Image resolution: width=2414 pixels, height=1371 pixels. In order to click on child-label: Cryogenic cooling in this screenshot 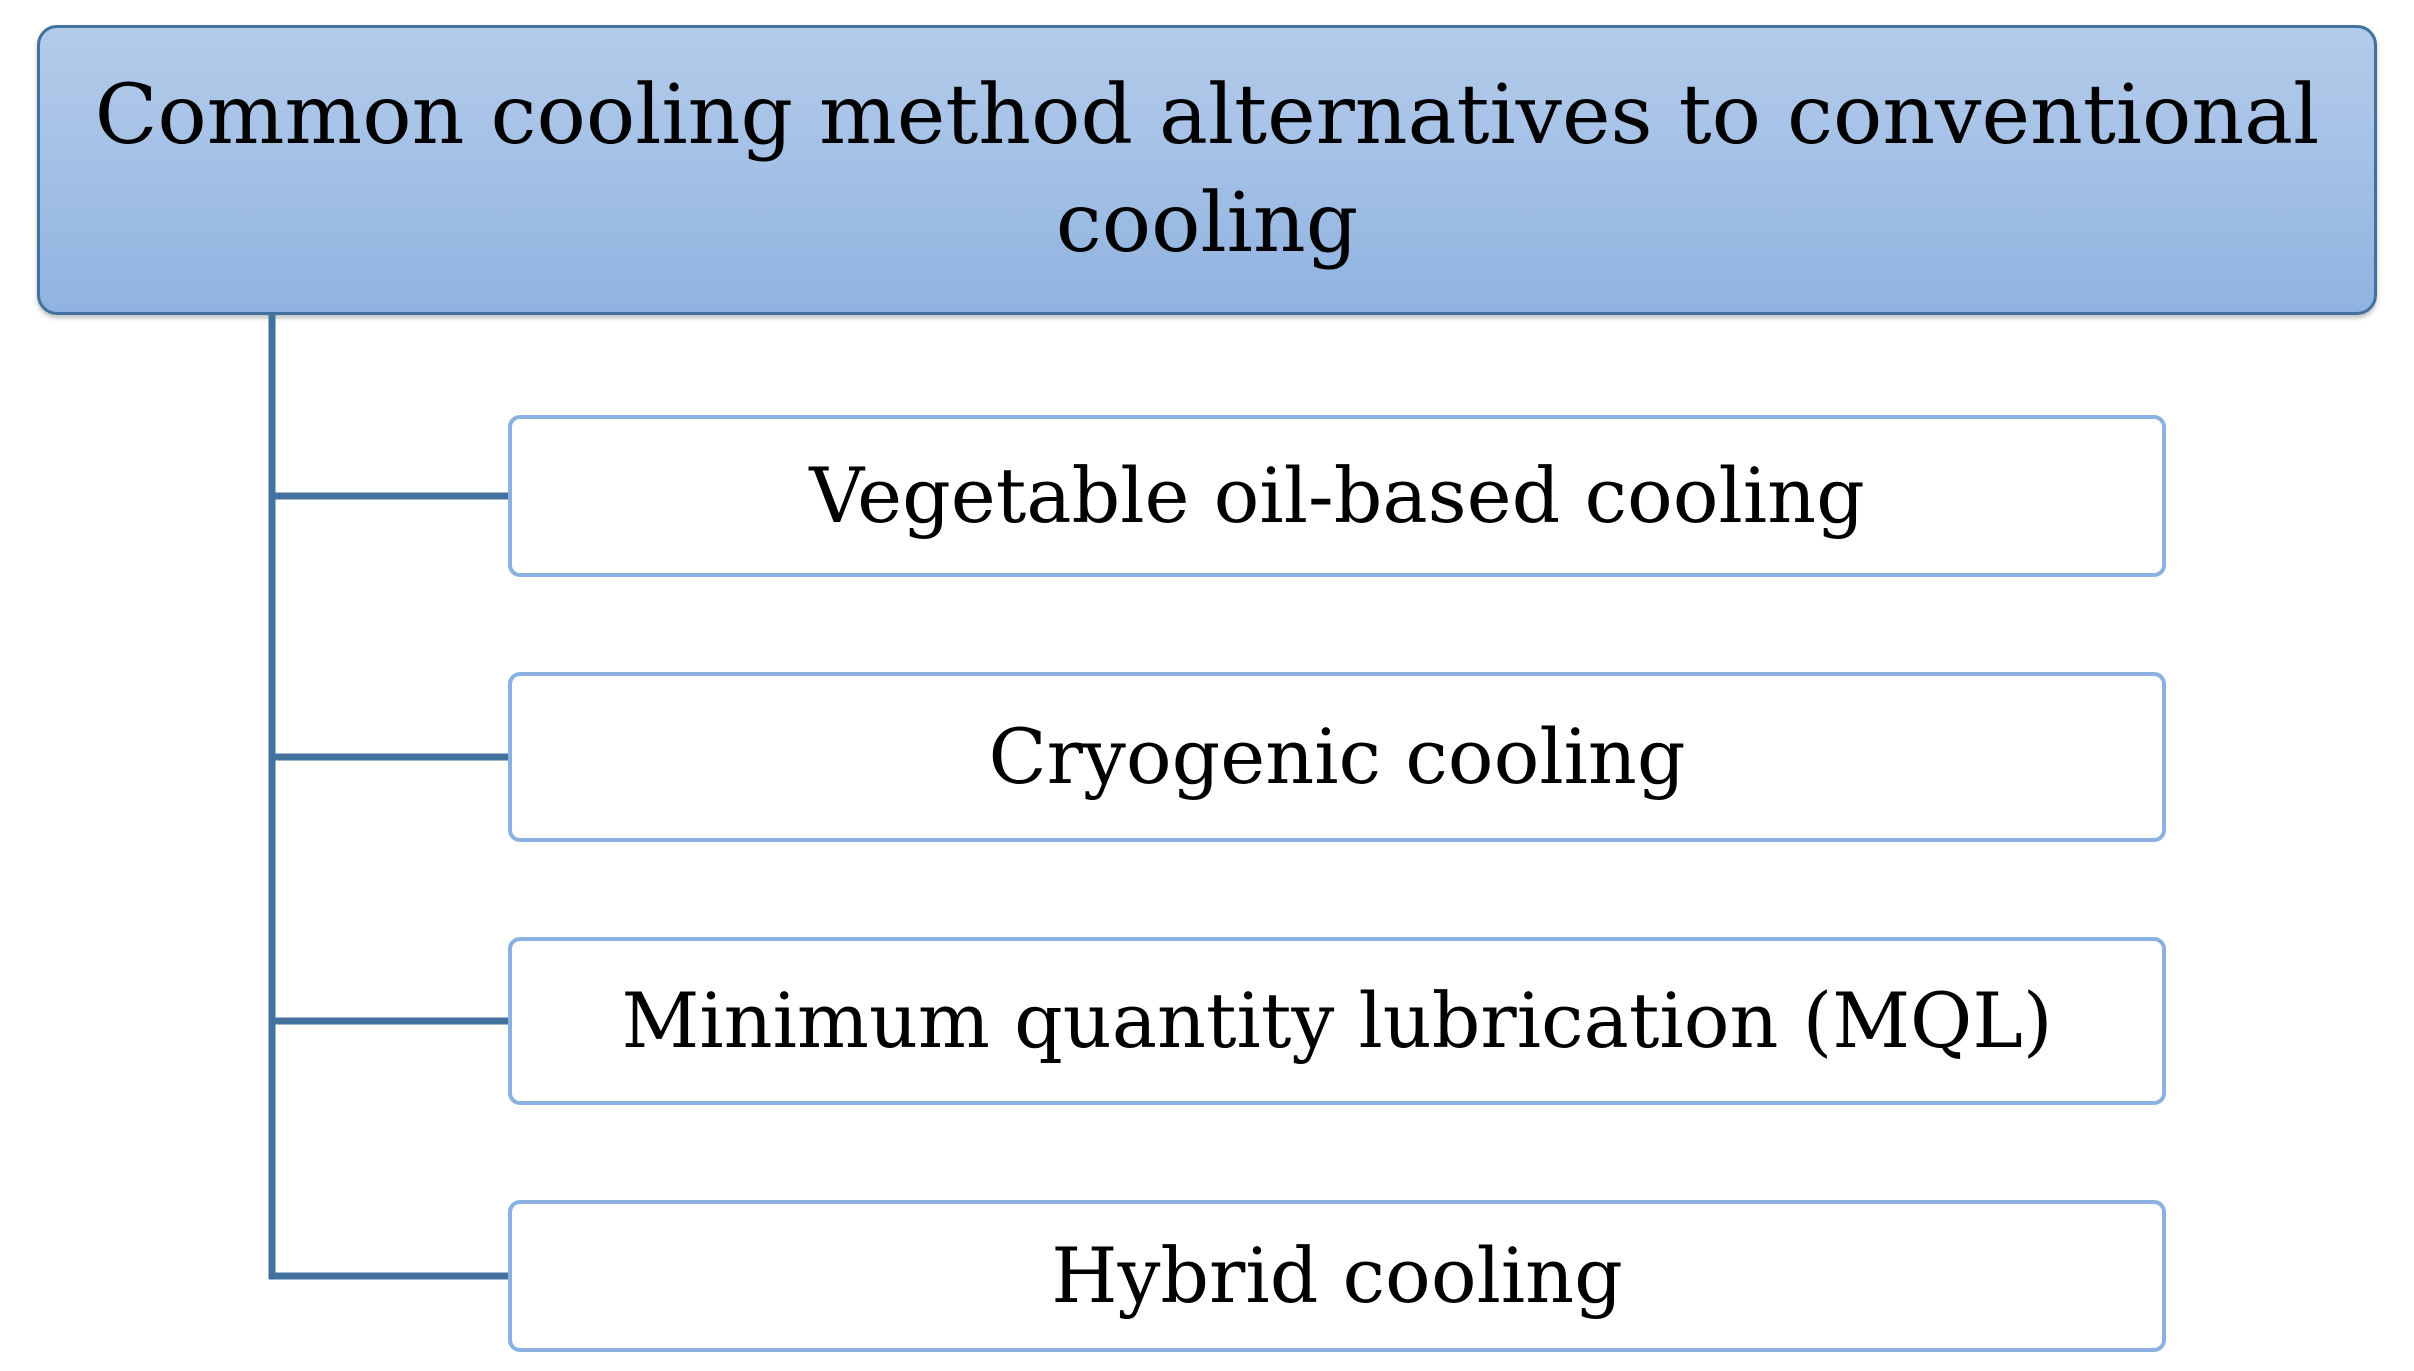, I will do `click(1337, 756)`.